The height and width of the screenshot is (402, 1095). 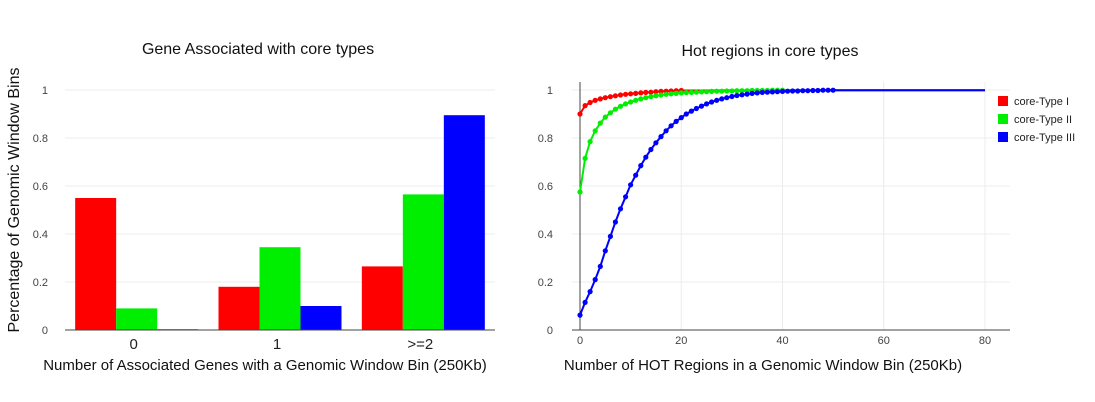 What do you see at coordinates (545, 283) in the screenshot?
I see `line-chart-y-tick-label: 0.2` at bounding box center [545, 283].